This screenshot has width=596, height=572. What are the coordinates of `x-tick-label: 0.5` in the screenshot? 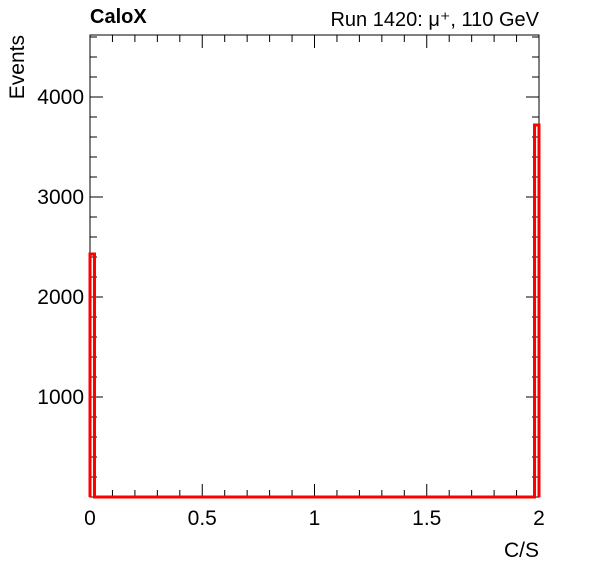 It's located at (202, 518).